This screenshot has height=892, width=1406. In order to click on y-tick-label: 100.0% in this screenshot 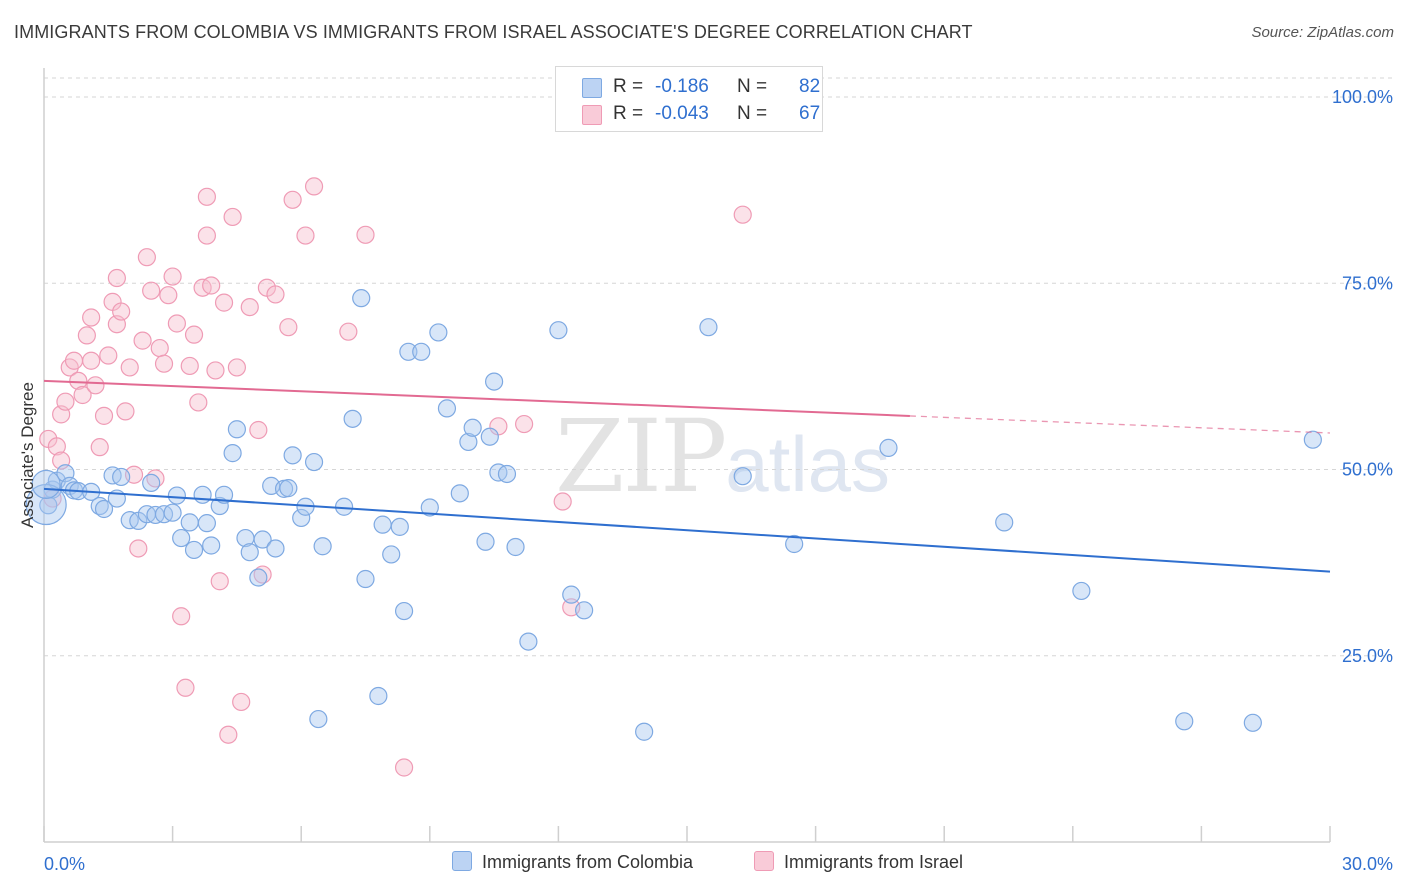, I will do `click(1362, 97)`.